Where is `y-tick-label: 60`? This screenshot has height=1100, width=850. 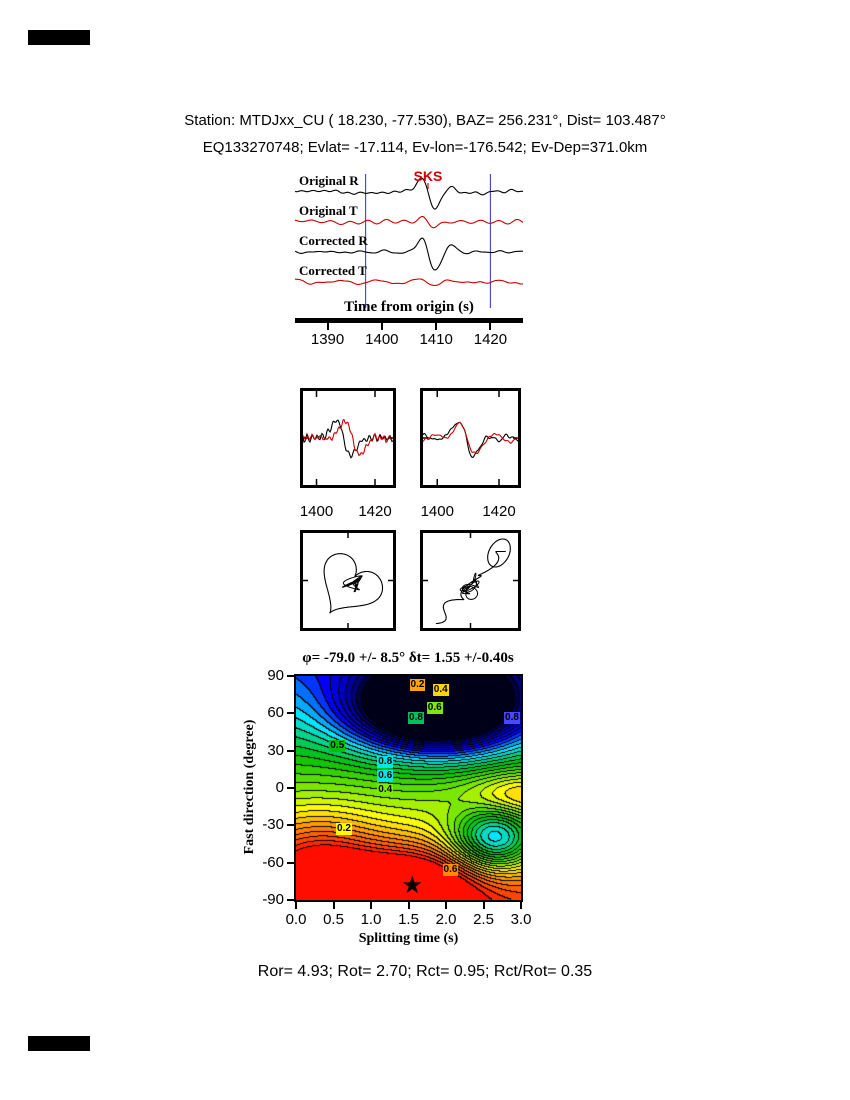 y-tick-label: 60 is located at coordinates (275, 713).